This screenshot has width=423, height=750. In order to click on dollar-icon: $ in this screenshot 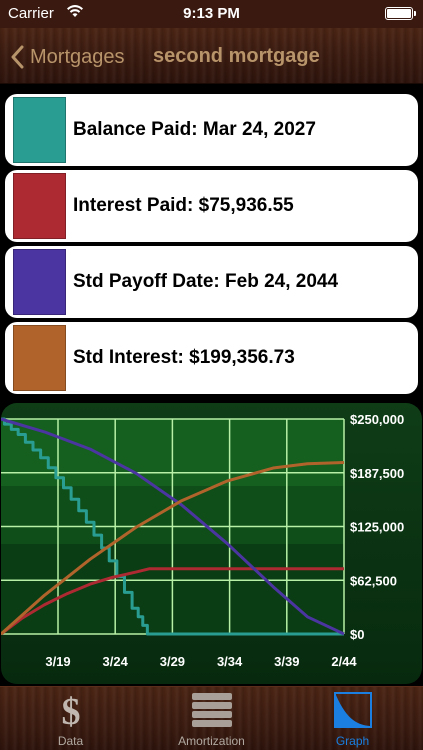, I will do `click(71, 712)`.